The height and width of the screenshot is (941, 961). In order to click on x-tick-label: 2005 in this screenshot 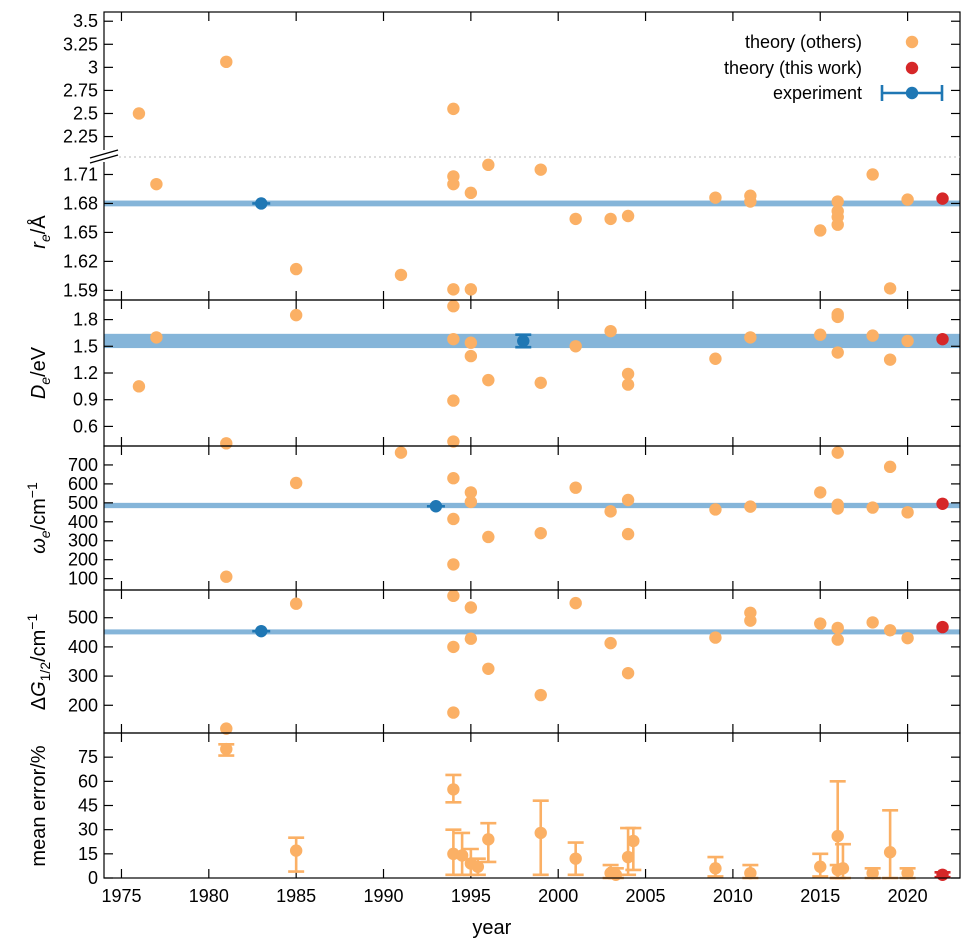, I will do `click(646, 896)`.